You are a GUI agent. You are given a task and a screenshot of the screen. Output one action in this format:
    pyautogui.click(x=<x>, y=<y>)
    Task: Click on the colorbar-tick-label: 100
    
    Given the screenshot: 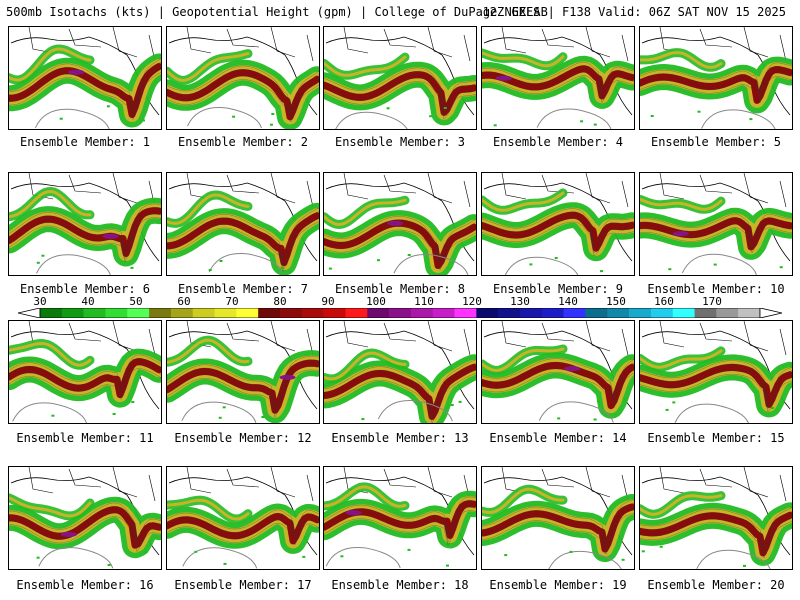 What is the action you would take?
    pyautogui.click(x=376, y=301)
    